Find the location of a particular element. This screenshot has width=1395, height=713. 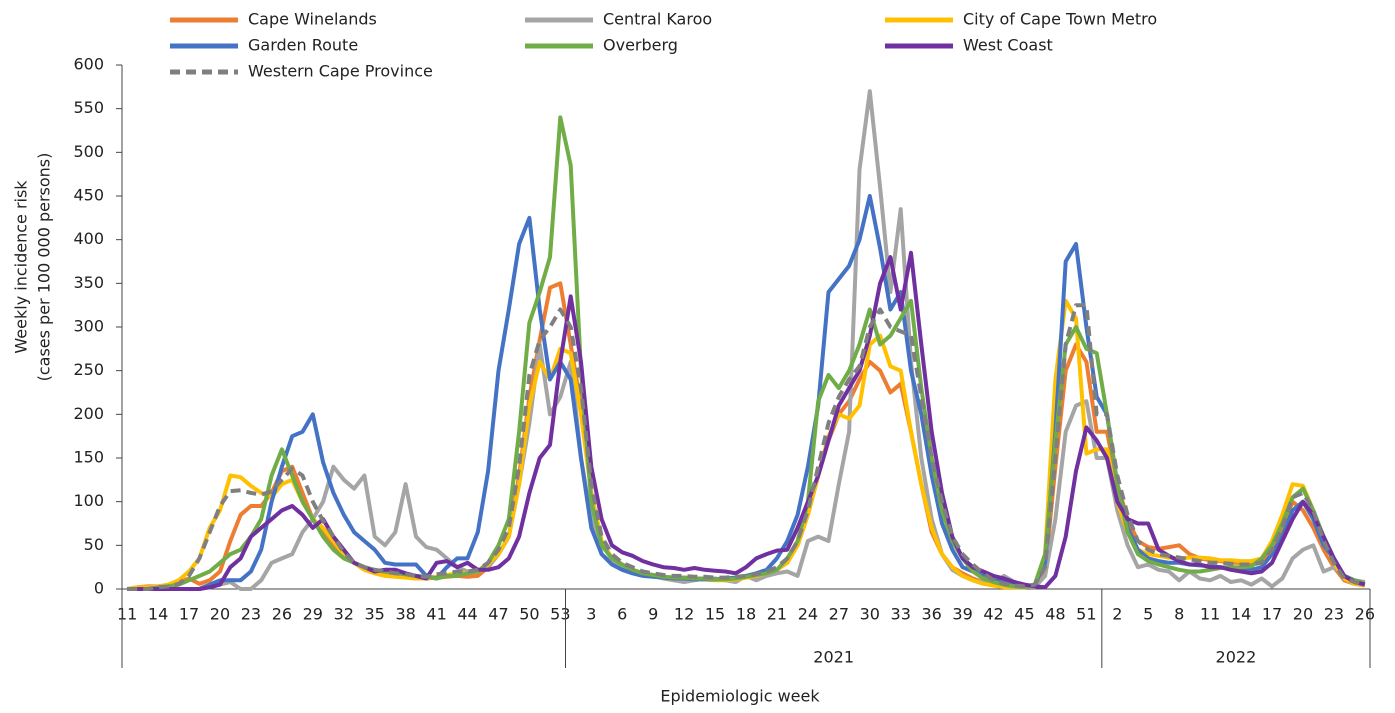

group-label: 2021 is located at coordinates (833, 657).